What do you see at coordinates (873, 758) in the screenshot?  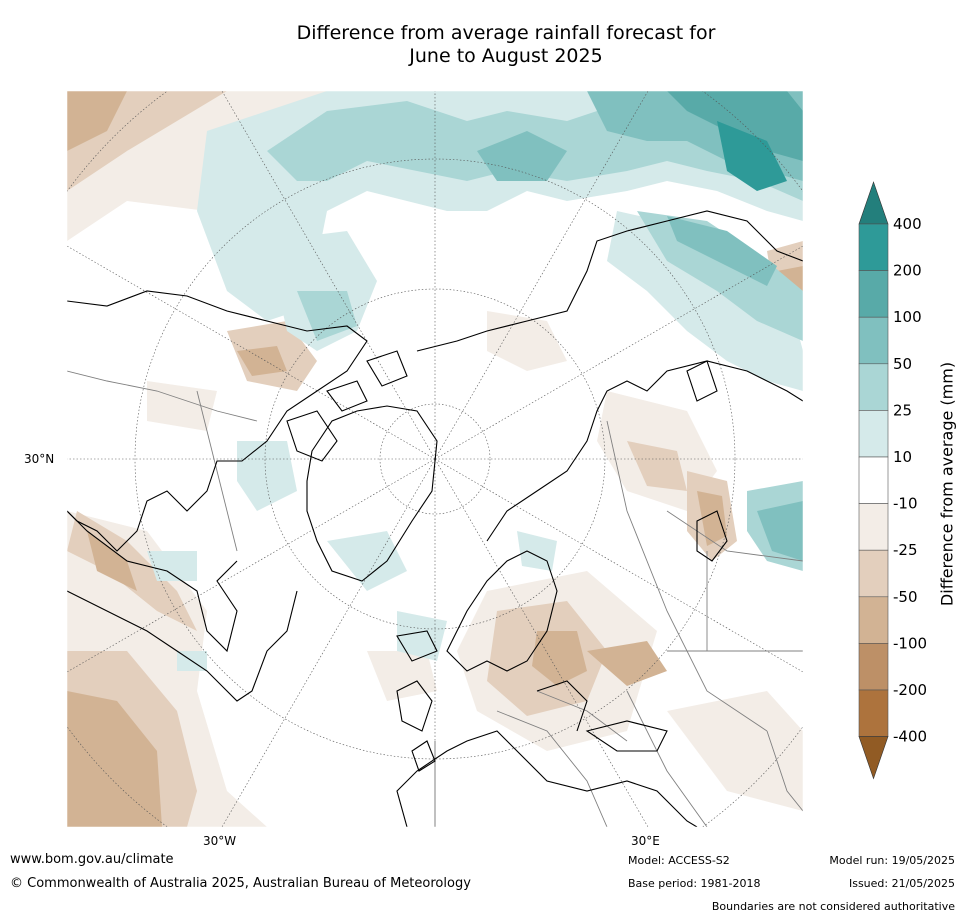 I see `colorbar-extend-bottom` at bounding box center [873, 758].